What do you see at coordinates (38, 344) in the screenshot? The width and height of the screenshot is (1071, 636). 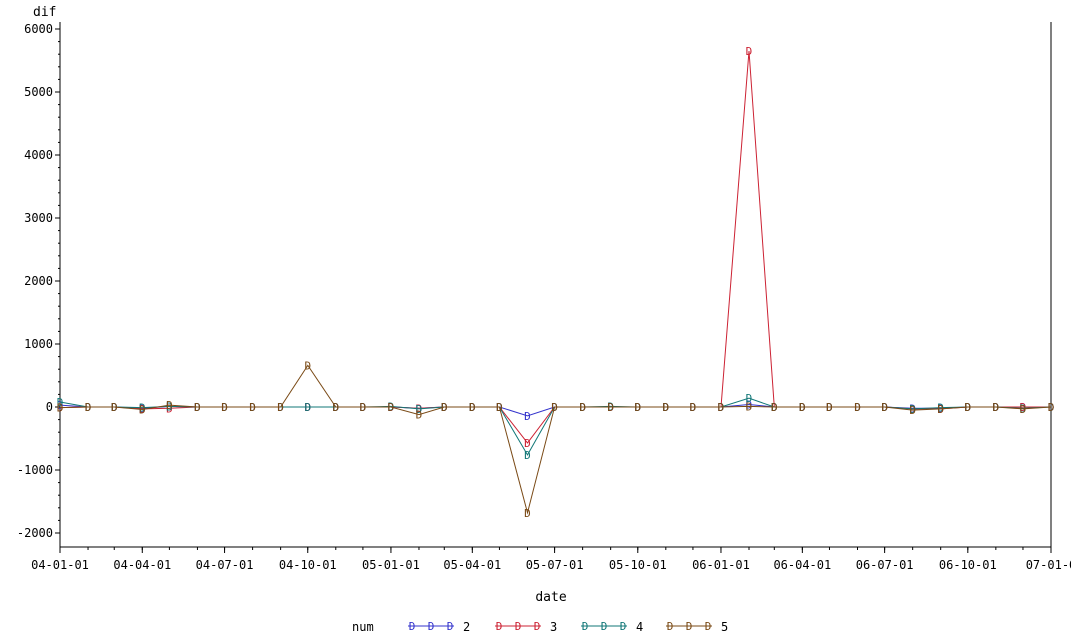 I see `y-tick-label: 1000` at bounding box center [38, 344].